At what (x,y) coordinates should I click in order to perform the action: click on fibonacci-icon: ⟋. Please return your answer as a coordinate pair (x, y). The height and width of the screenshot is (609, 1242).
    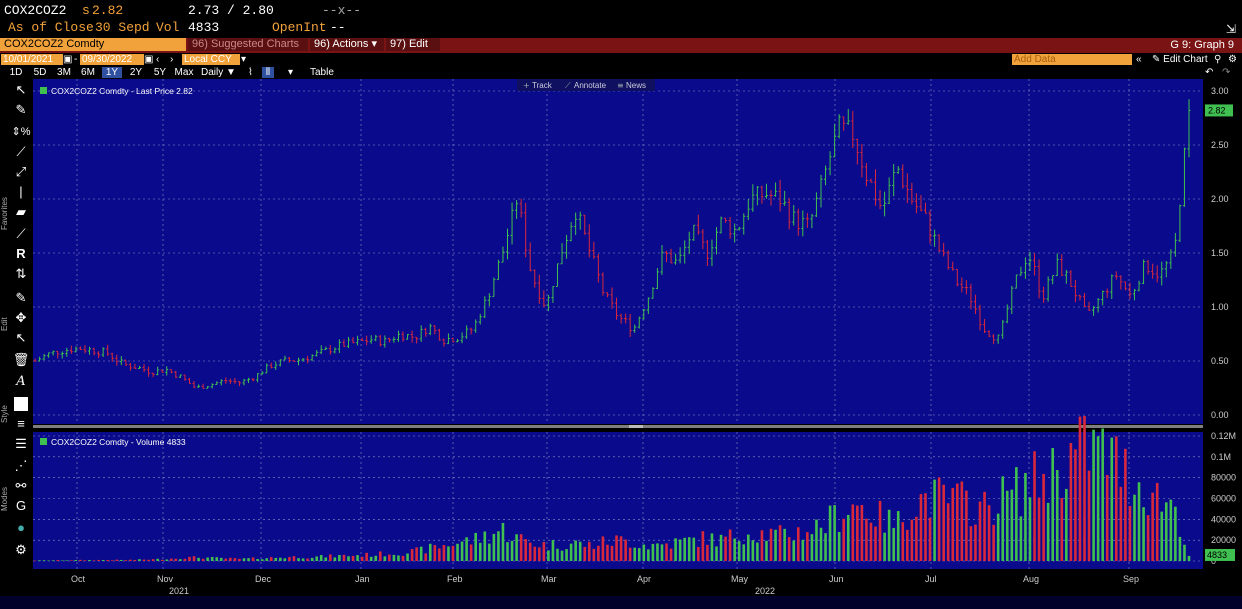
    Looking at the image, I should click on (21, 233).